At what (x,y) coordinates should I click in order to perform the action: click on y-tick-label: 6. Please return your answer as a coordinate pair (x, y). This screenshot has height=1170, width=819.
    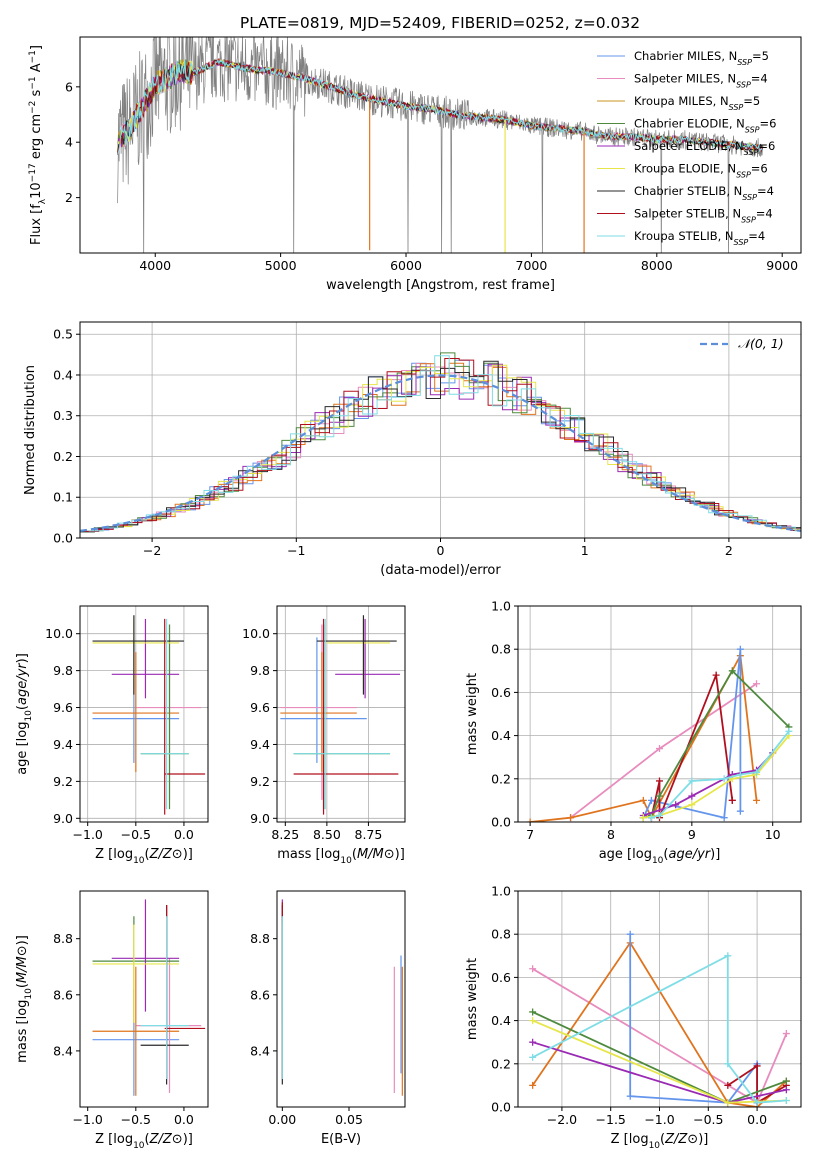
    Looking at the image, I should click on (69, 86).